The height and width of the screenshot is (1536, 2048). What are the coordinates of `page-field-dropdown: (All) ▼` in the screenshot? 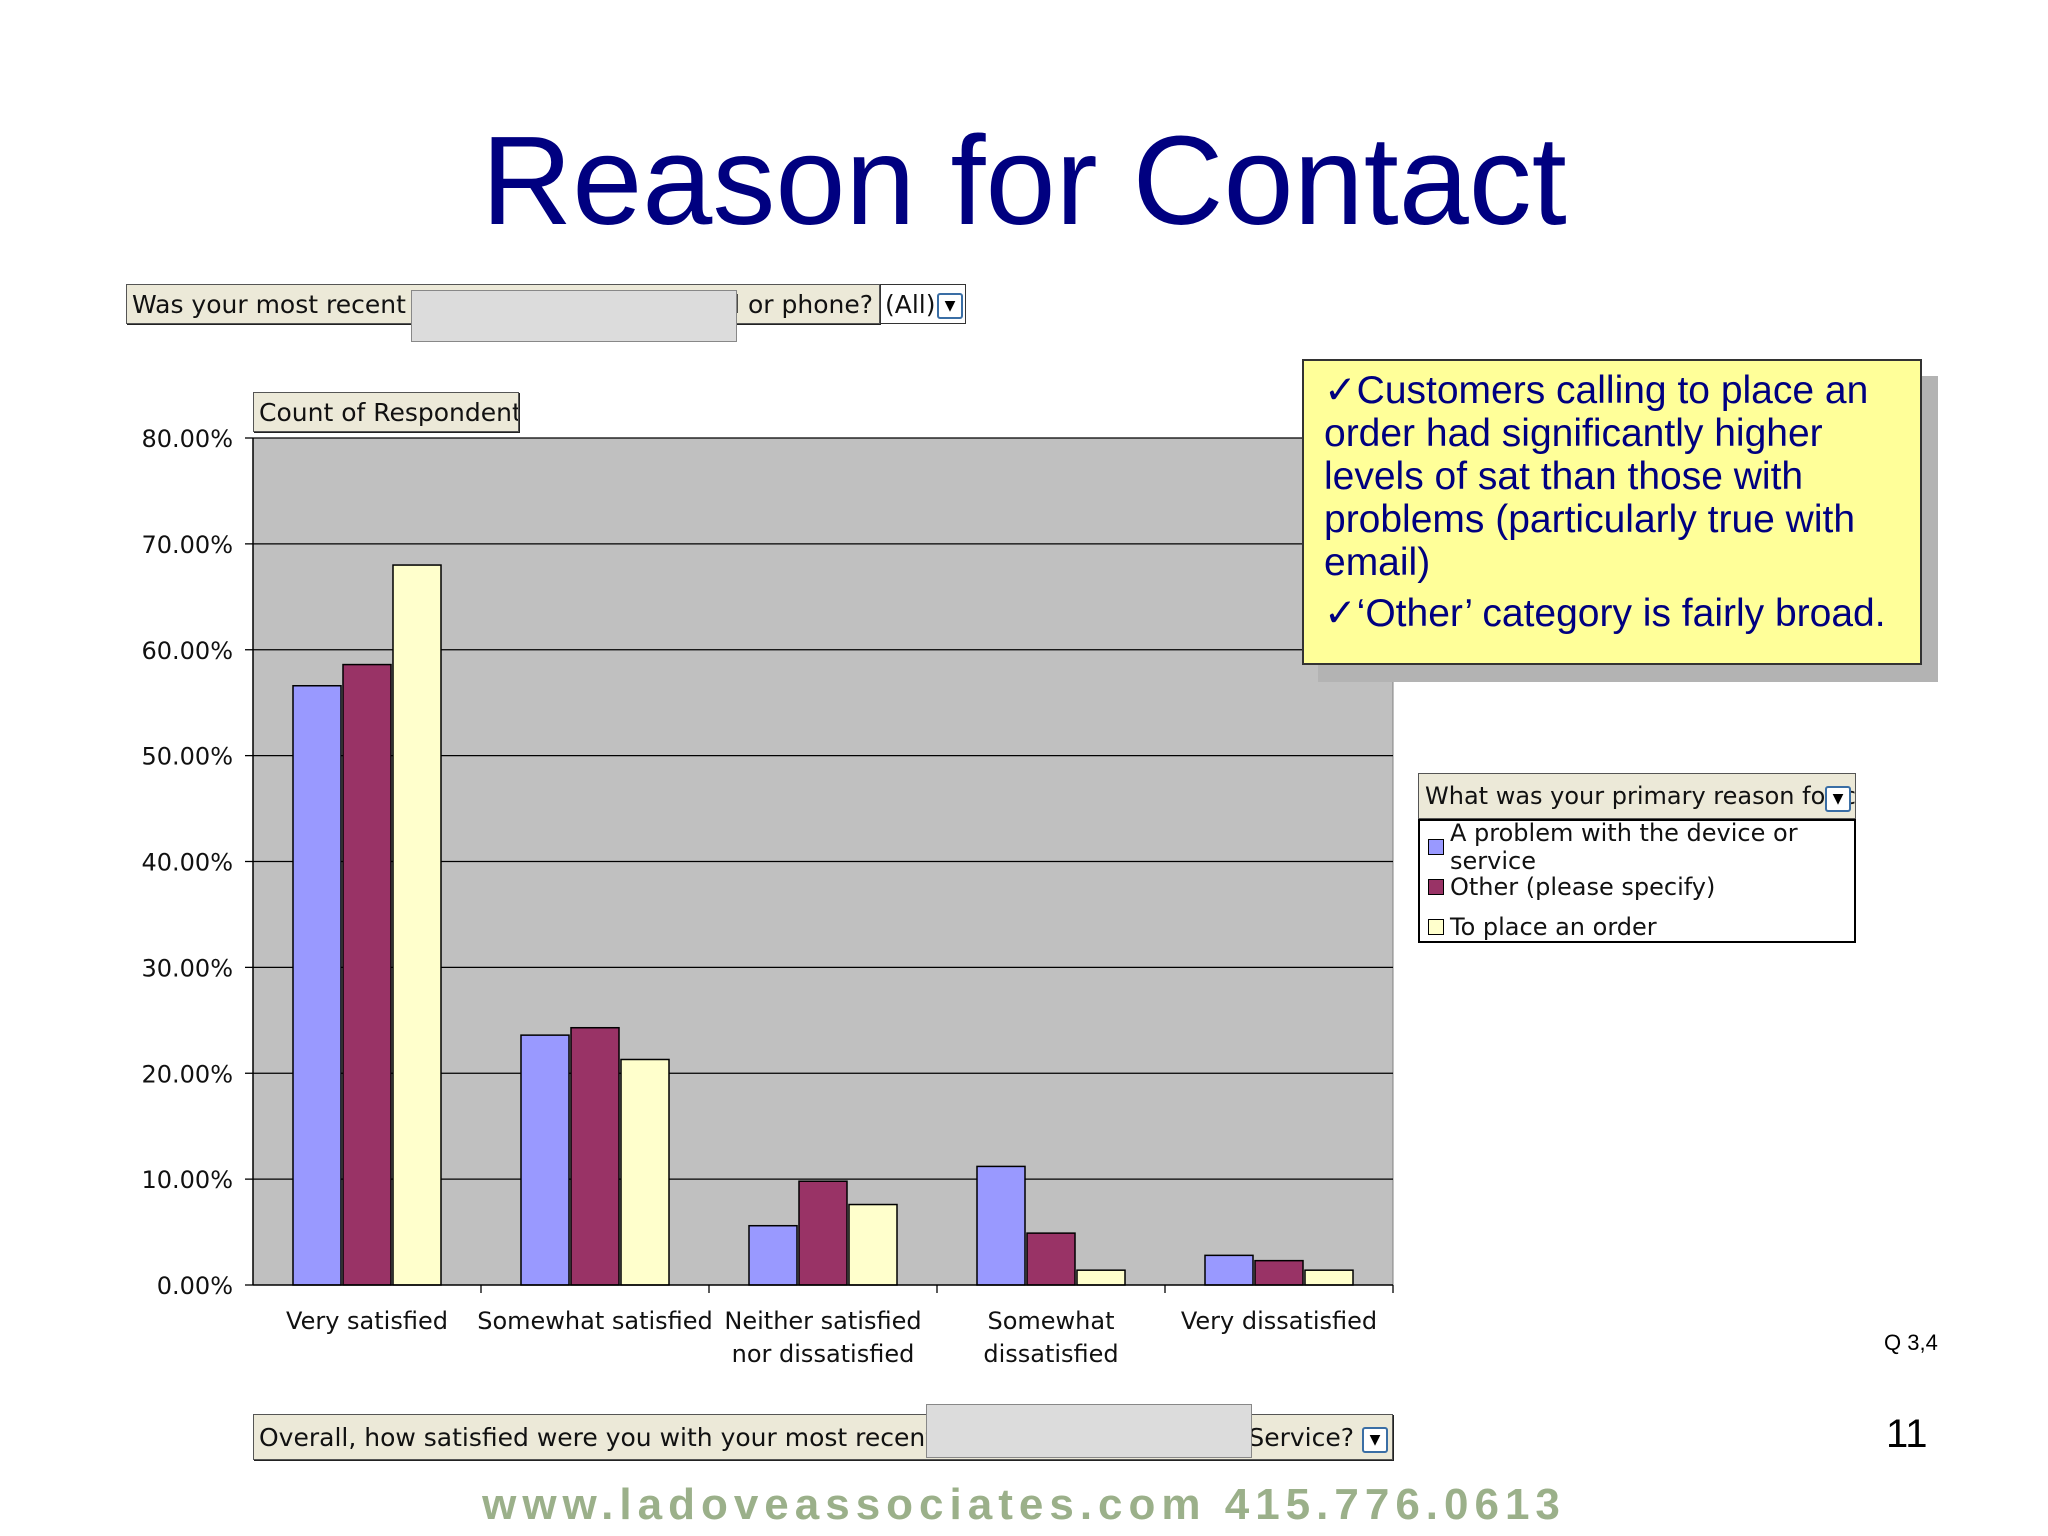 It's located at (923, 304).